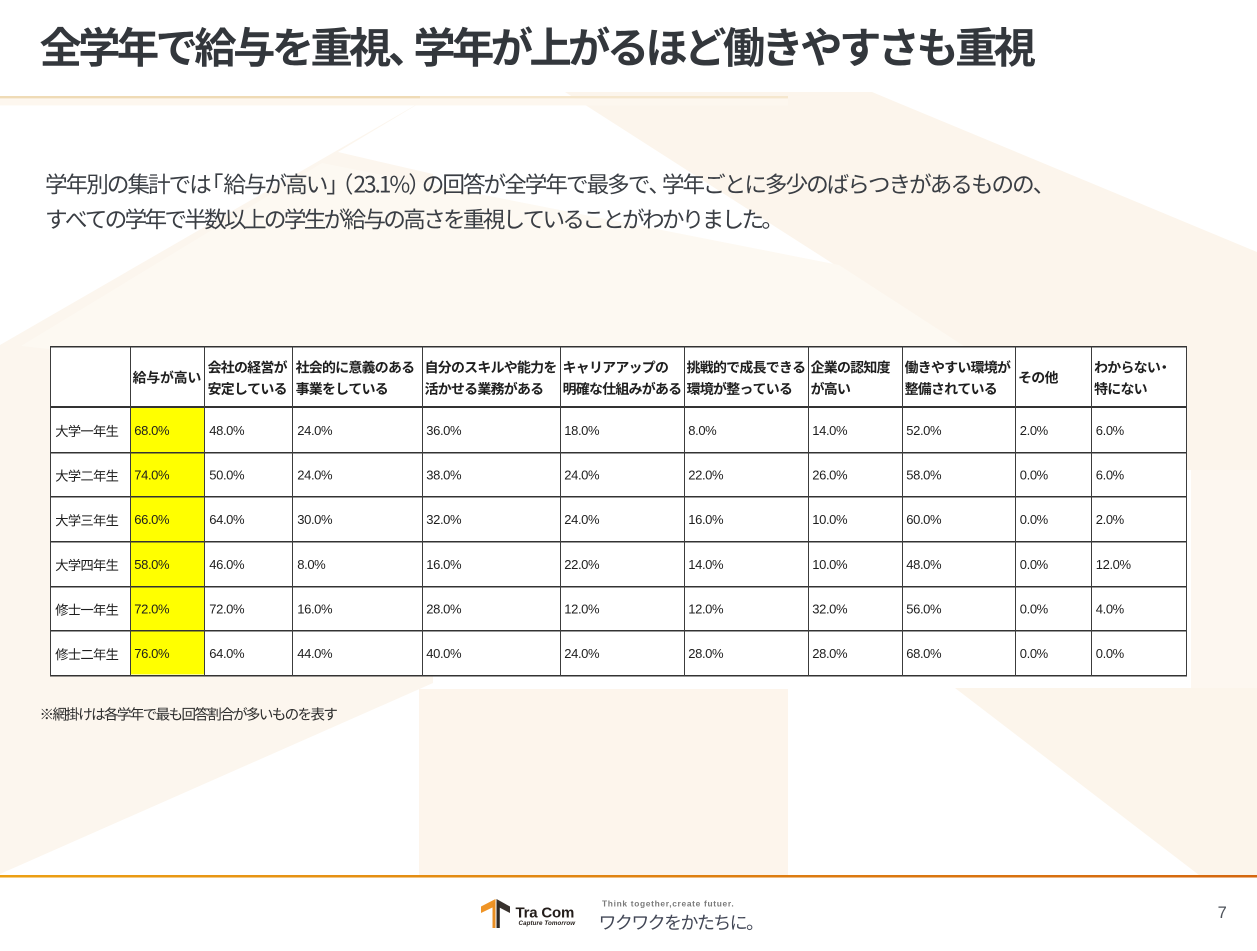  What do you see at coordinates (582, 430) in the screenshot?
I see `svg-text: 18.0%` at bounding box center [582, 430].